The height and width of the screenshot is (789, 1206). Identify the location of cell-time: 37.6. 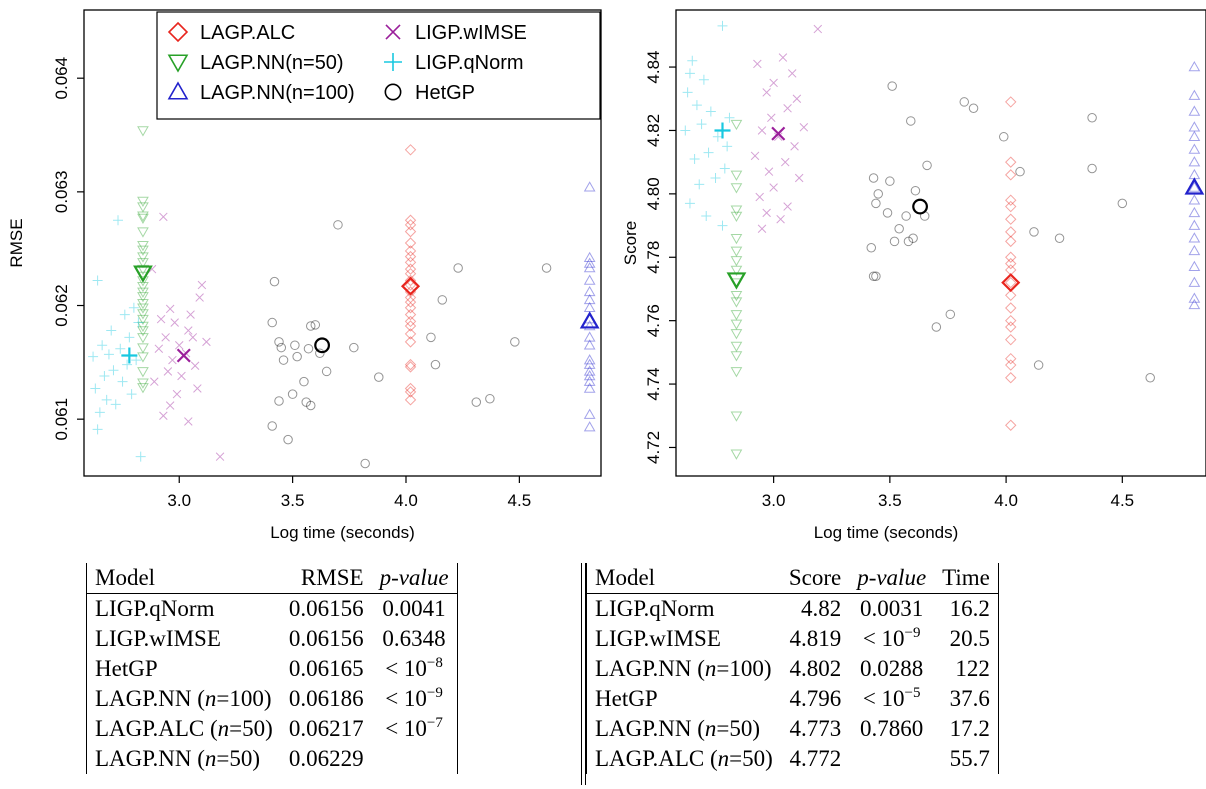
(969, 698).